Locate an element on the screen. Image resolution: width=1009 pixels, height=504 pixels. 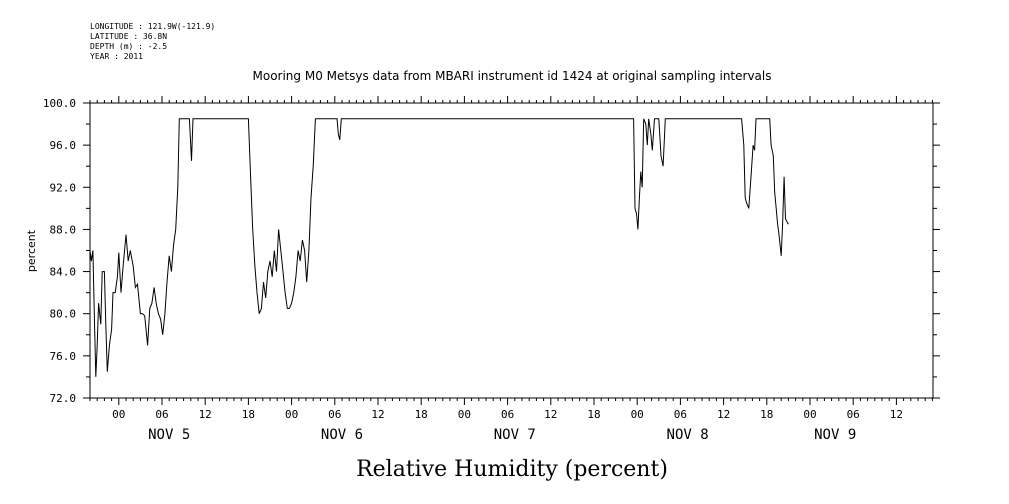
x-date-label: NOV 7 is located at coordinates (515, 435).